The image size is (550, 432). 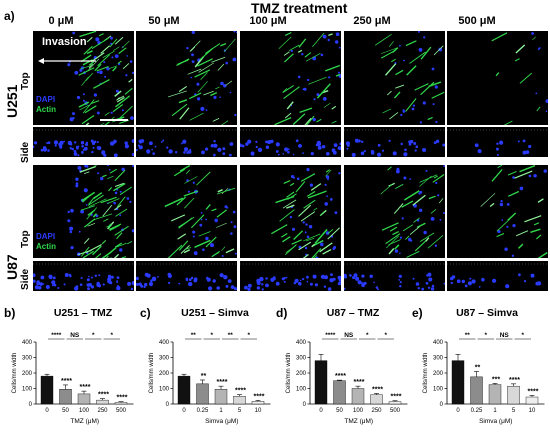 I want to click on chart-b-title: U251 – TMZ, so click(x=83, y=313).